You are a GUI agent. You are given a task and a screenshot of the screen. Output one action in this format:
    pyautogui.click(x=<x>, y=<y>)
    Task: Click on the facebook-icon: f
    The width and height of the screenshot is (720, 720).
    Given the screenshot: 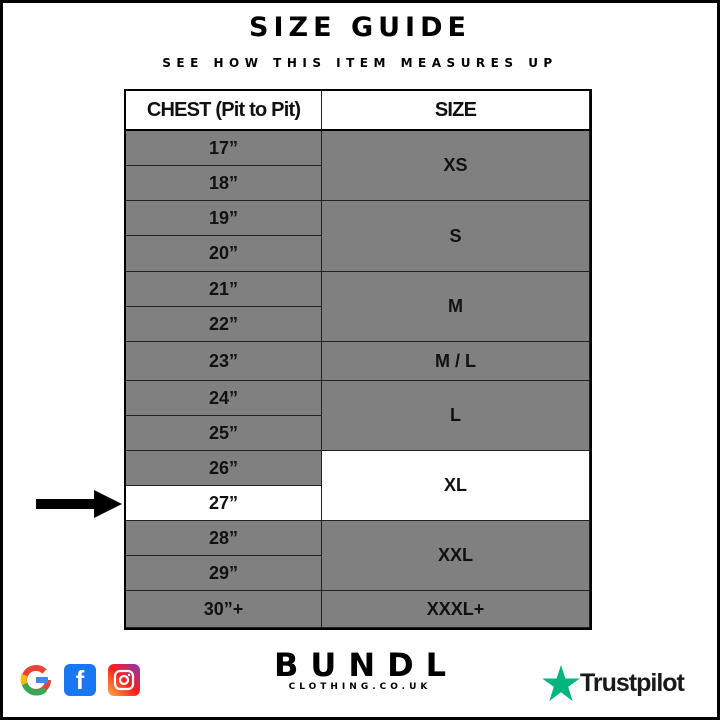 What is the action you would take?
    pyautogui.click(x=80, y=680)
    